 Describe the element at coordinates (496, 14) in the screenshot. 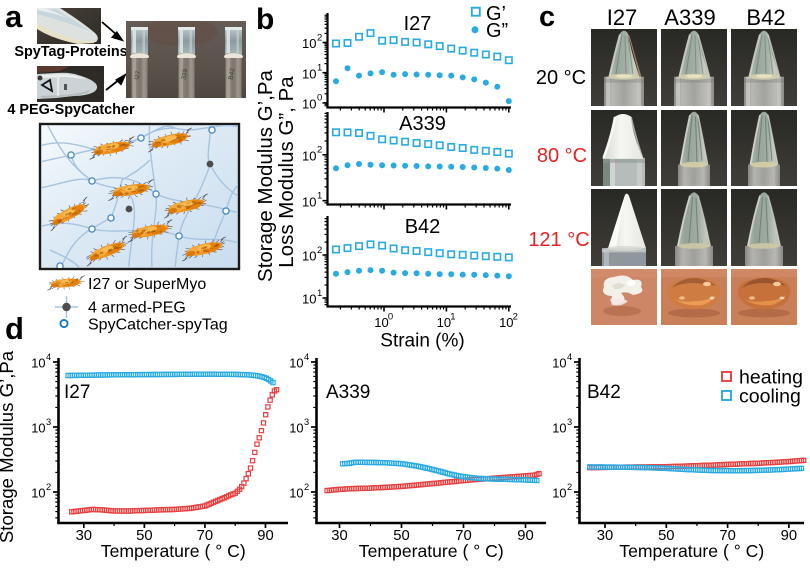

I see `svg-text: G’` at that location.